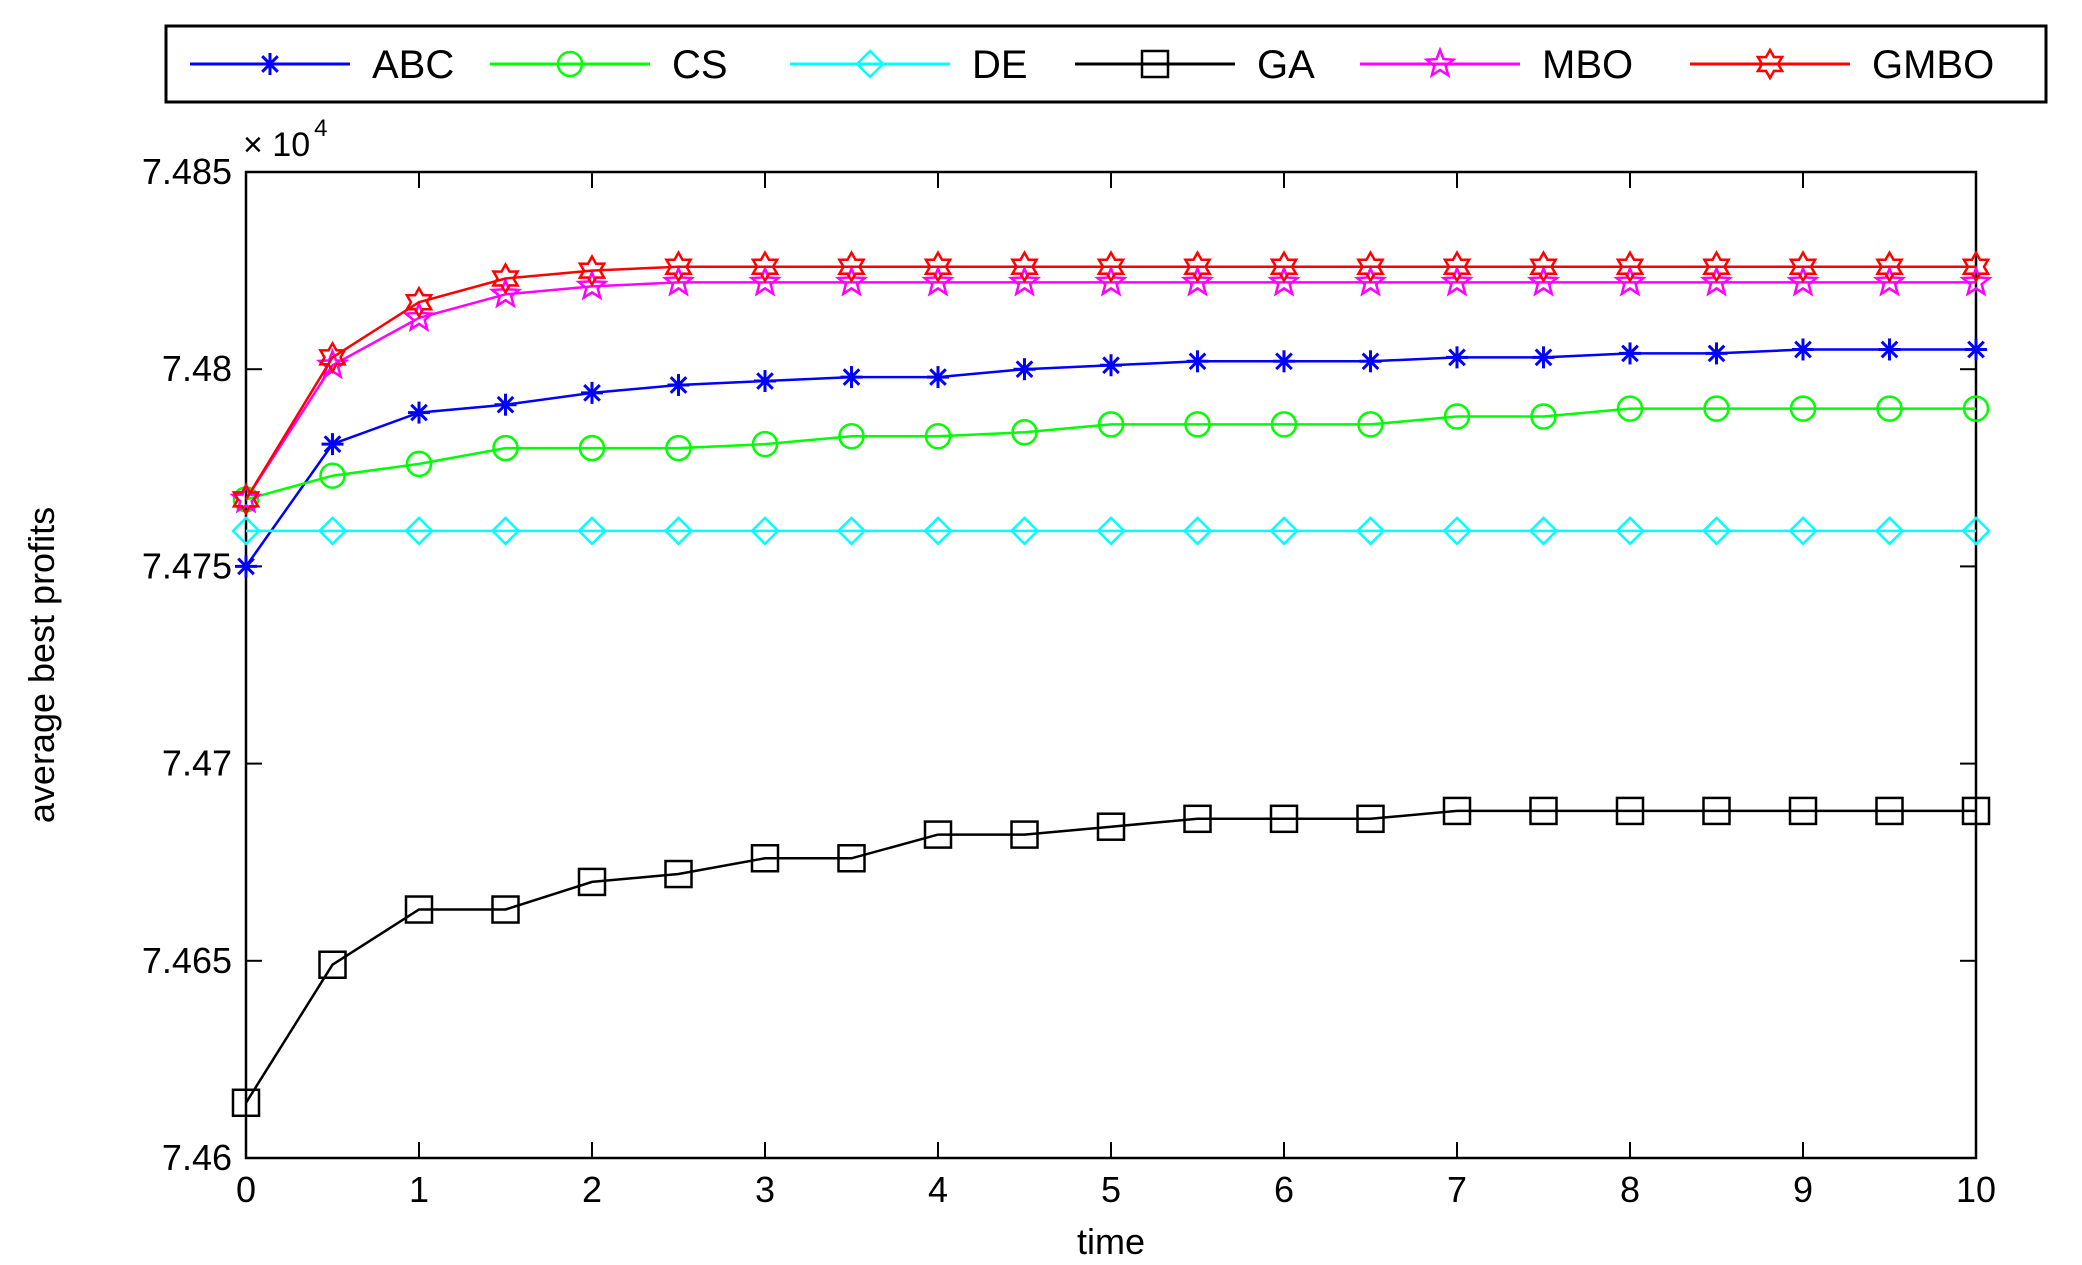 The height and width of the screenshot is (1265, 2082). Describe the element at coordinates (700, 65) in the screenshot. I see `legend-label-cs: CS` at that location.